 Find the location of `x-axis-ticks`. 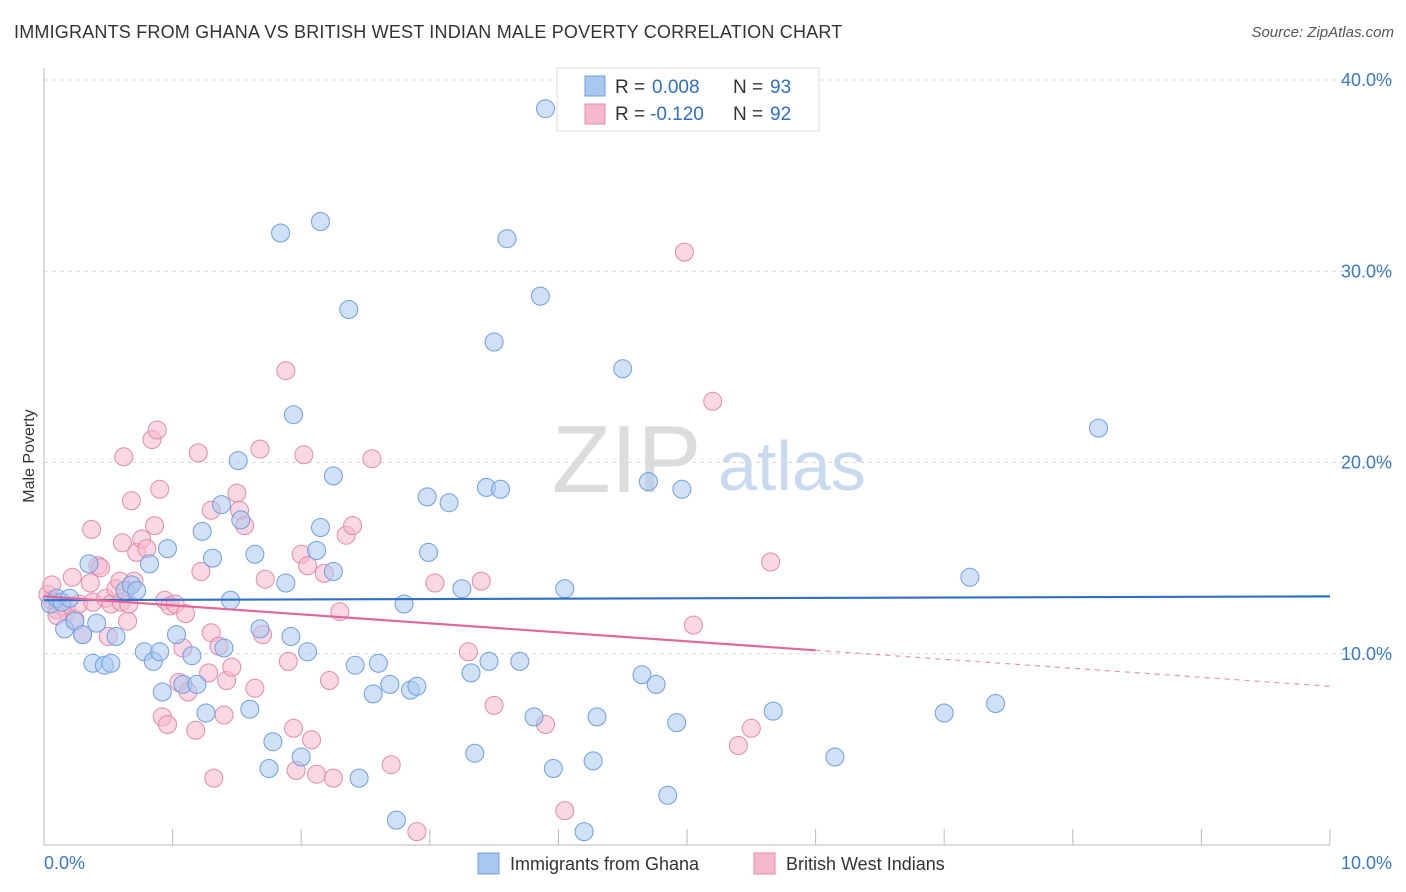

x-axis-ticks is located at coordinates (687, 837).